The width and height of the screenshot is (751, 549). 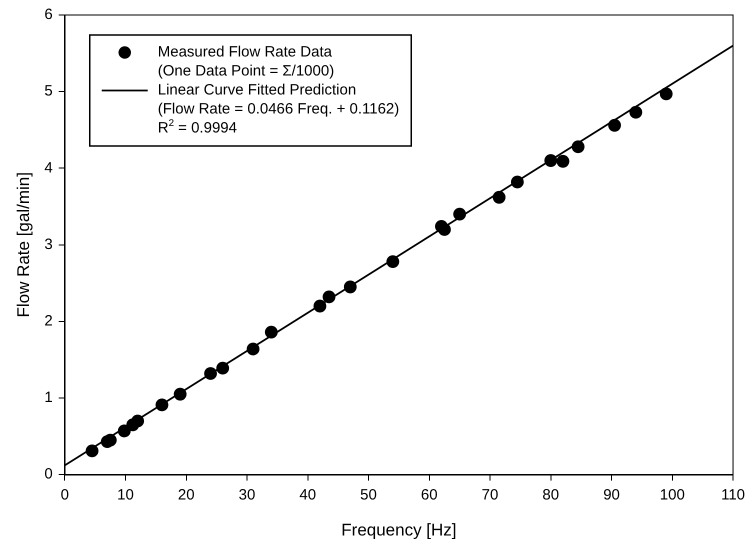 What do you see at coordinates (551, 495) in the screenshot?
I see `x-tick-label: 80` at bounding box center [551, 495].